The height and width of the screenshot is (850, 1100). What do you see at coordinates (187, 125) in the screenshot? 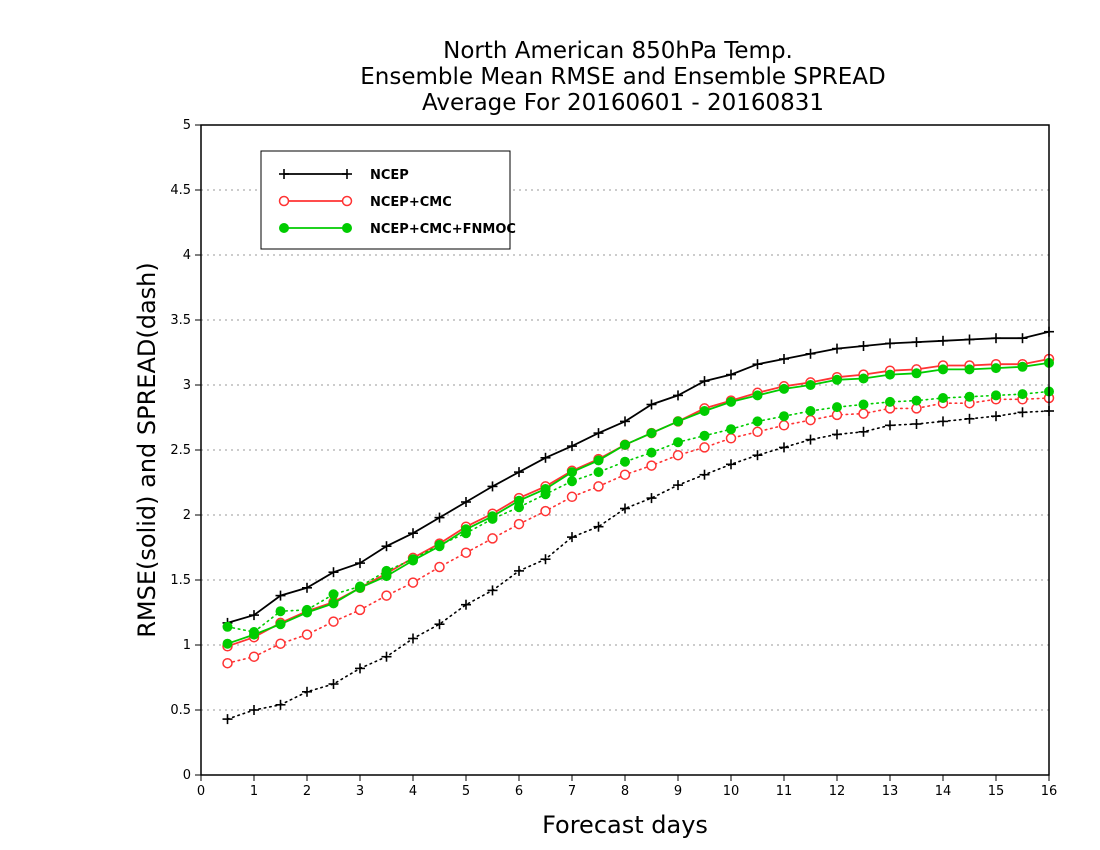
I see `y-tick-label: 5` at bounding box center [187, 125].